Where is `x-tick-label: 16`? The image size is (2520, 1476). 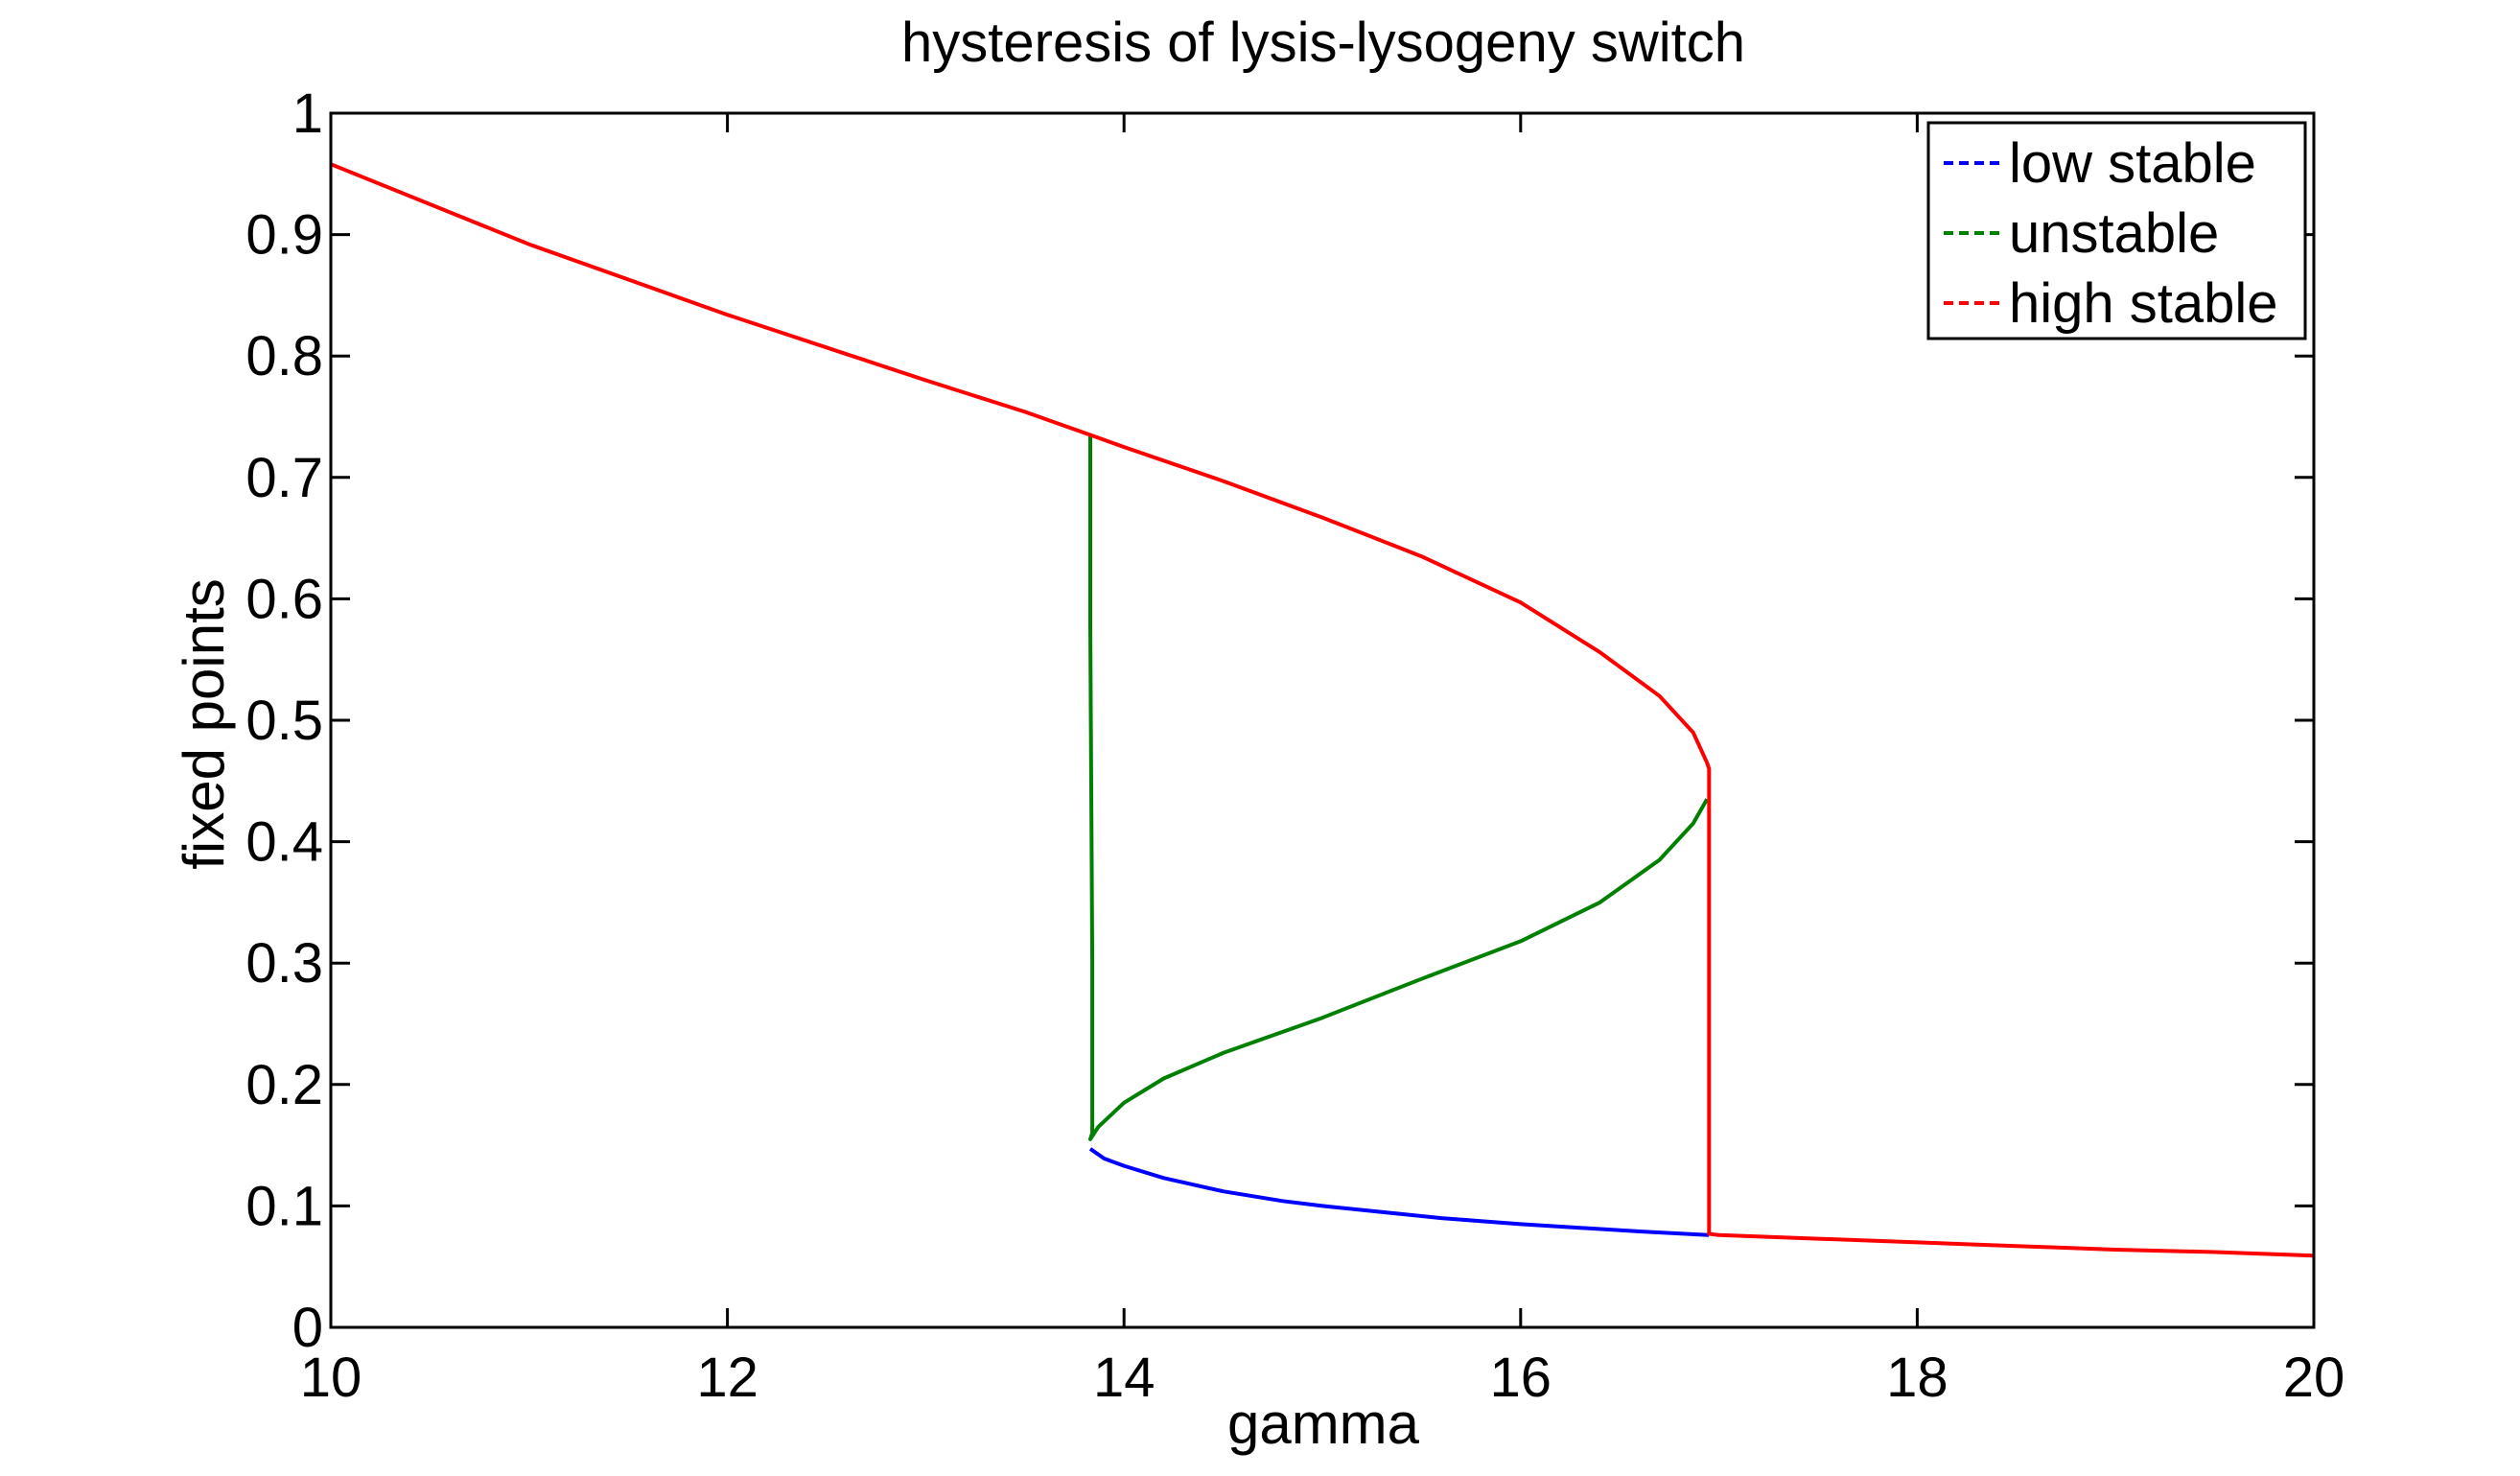 x-tick-label: 16 is located at coordinates (1521, 1378).